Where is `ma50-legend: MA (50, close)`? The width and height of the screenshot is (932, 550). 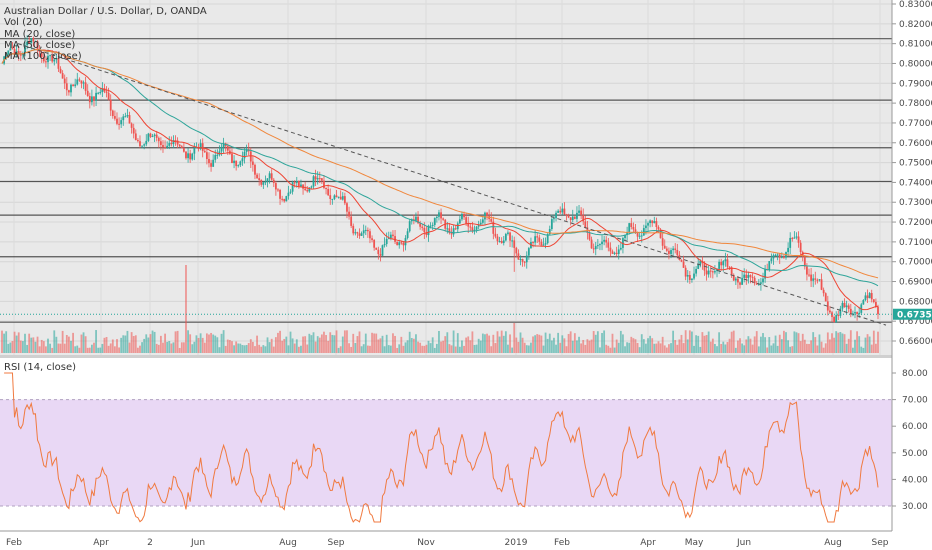 ma50-legend: MA (50, close) is located at coordinates (39, 45).